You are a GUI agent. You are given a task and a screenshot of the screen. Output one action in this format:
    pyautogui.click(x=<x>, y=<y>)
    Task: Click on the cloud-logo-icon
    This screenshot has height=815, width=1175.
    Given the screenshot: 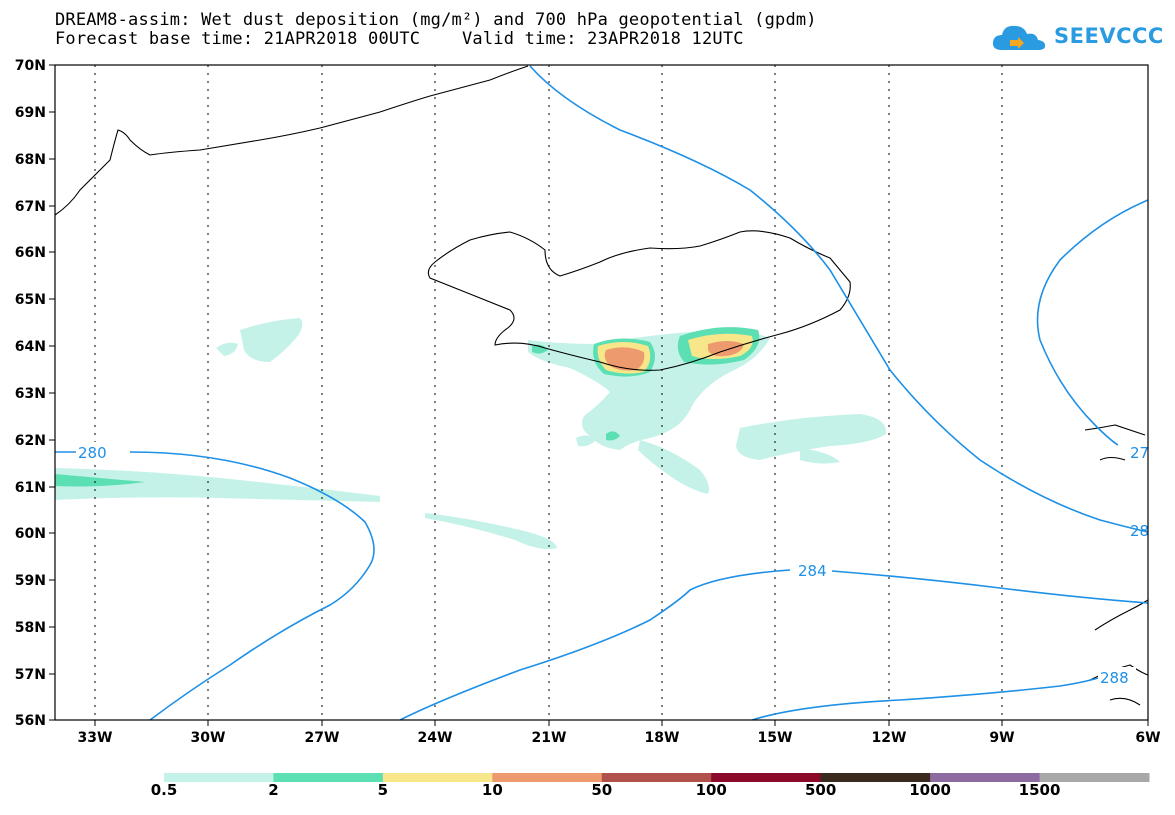 What is the action you would take?
    pyautogui.click(x=1019, y=37)
    